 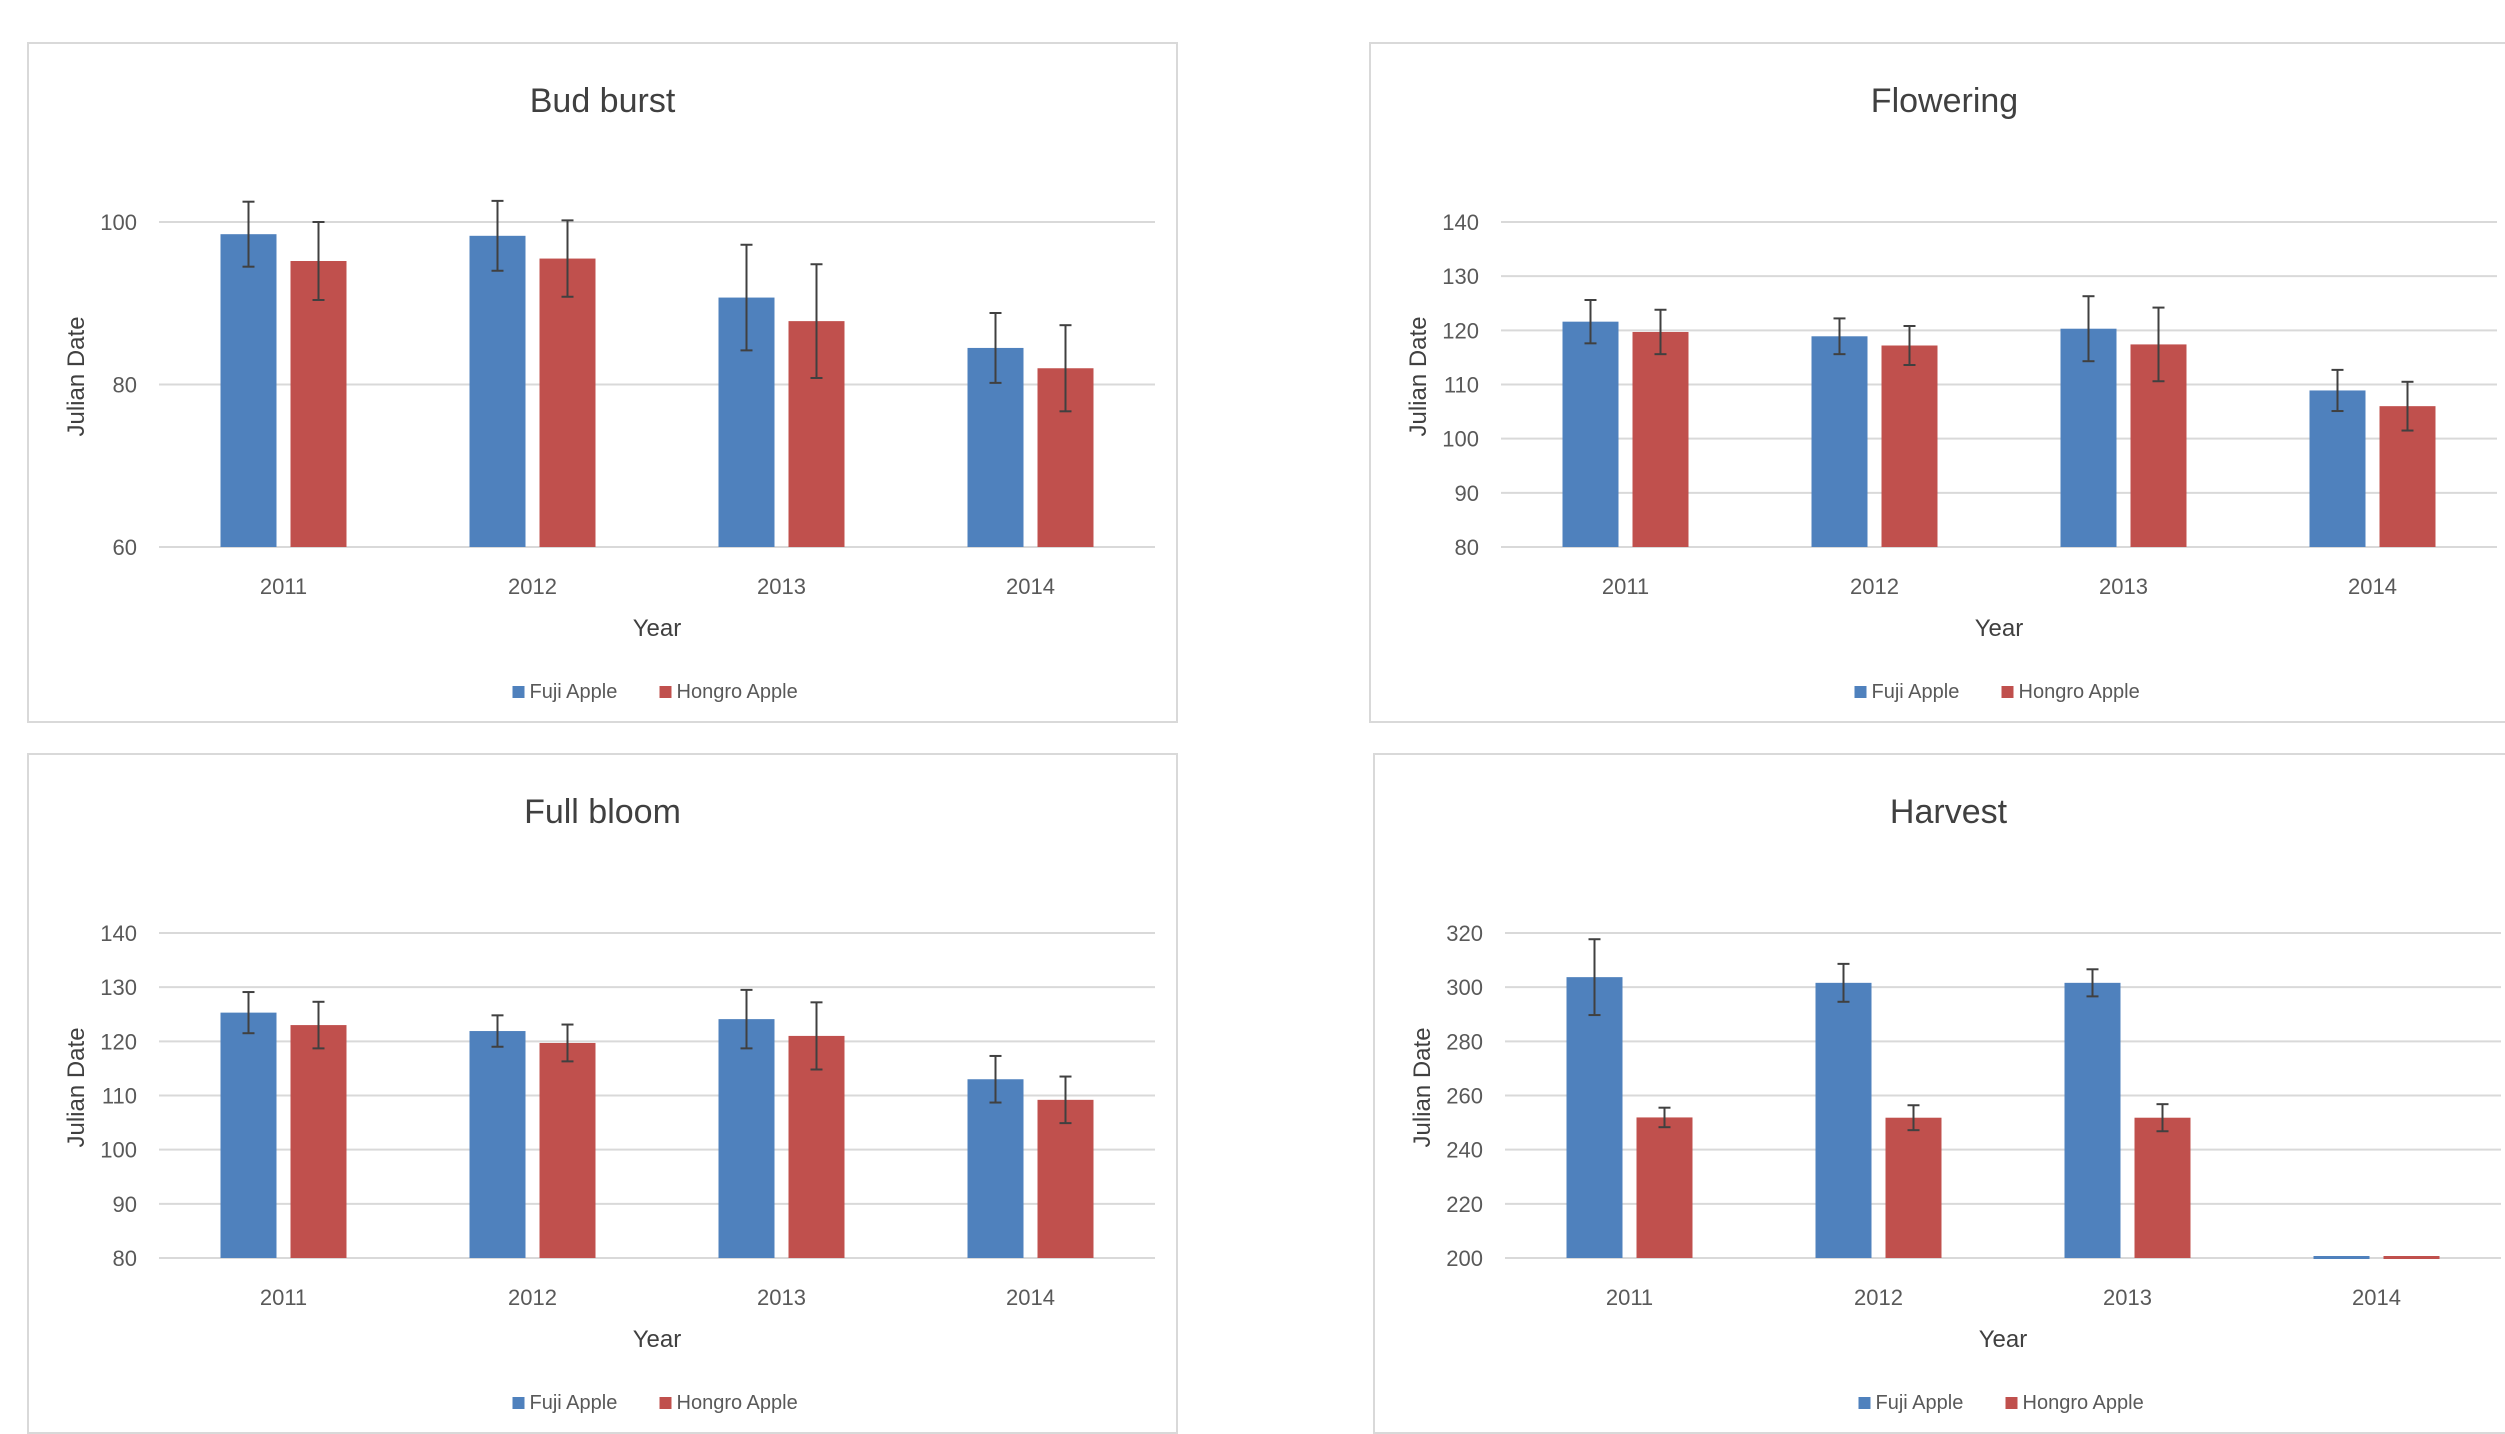 What do you see at coordinates (125, 547) in the screenshot?
I see `y-tick-label: 60` at bounding box center [125, 547].